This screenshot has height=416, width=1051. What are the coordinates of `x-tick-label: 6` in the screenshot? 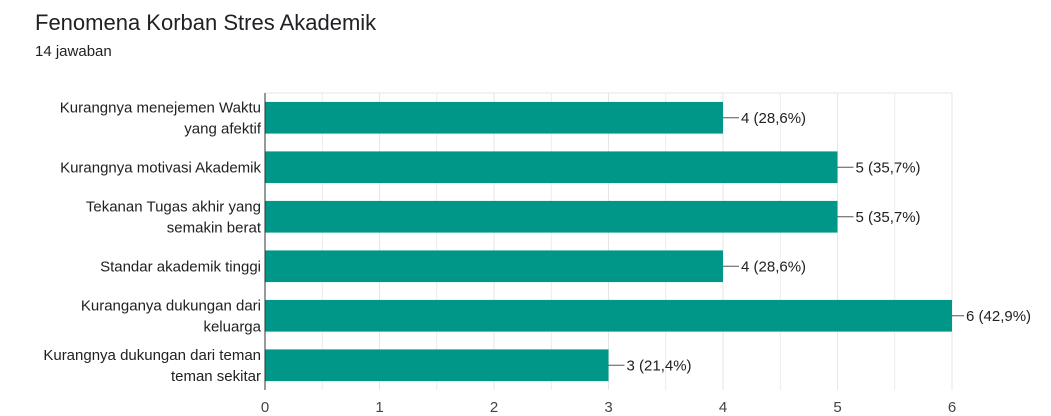 It's located at (952, 407).